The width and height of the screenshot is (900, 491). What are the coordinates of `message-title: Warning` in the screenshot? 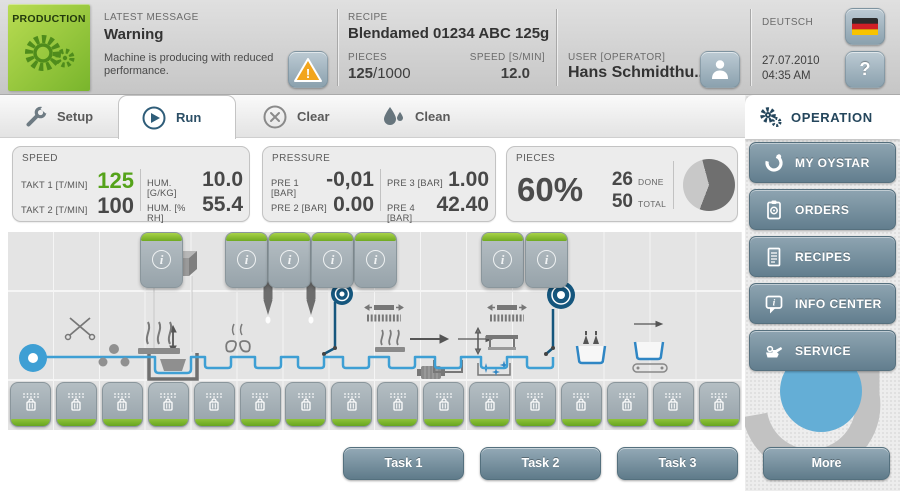 It's located at (134, 34).